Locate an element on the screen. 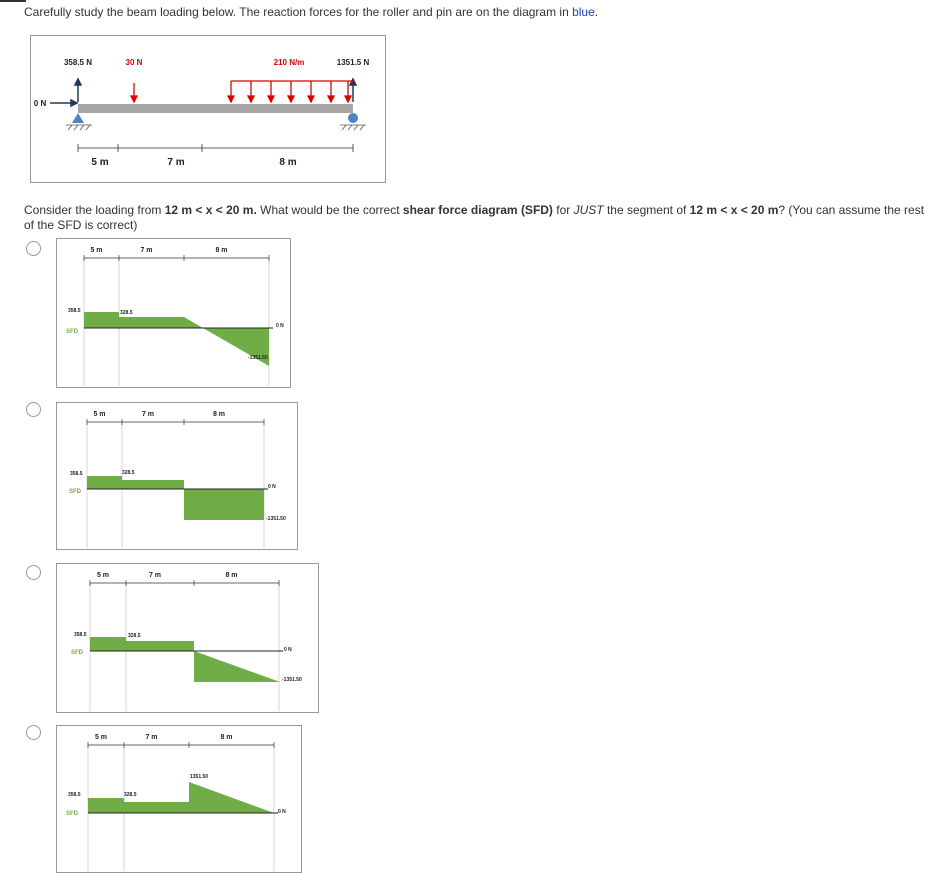 The height and width of the screenshot is (873, 936). sfd-option: 5 m 7 m 8 m SFD 358.5 328.5 1351.50 0 N is located at coordinates (179, 799).